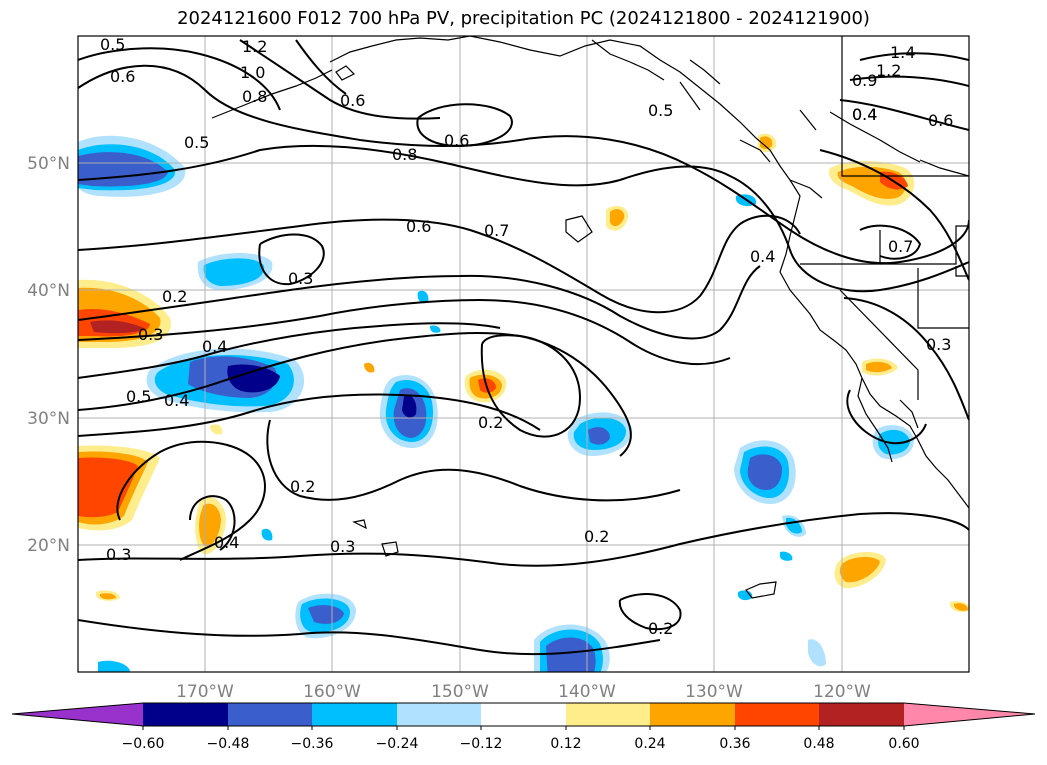  What do you see at coordinates (48, 355) in the screenshot?
I see `latitude-ticks: 50°N 40°N 30°N 20°N` at bounding box center [48, 355].